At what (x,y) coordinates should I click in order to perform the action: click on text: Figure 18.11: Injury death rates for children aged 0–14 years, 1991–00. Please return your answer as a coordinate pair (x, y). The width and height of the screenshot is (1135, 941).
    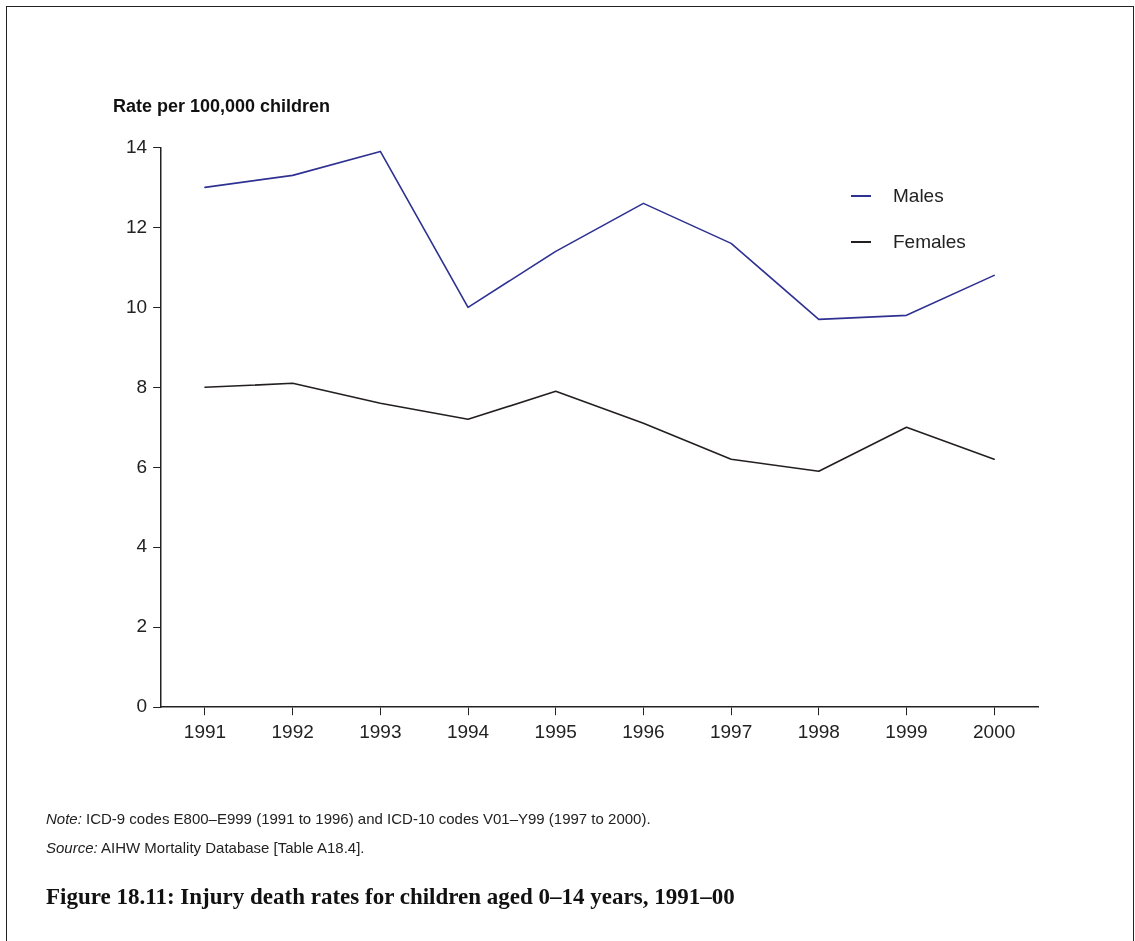
    Looking at the image, I should click on (390, 897).